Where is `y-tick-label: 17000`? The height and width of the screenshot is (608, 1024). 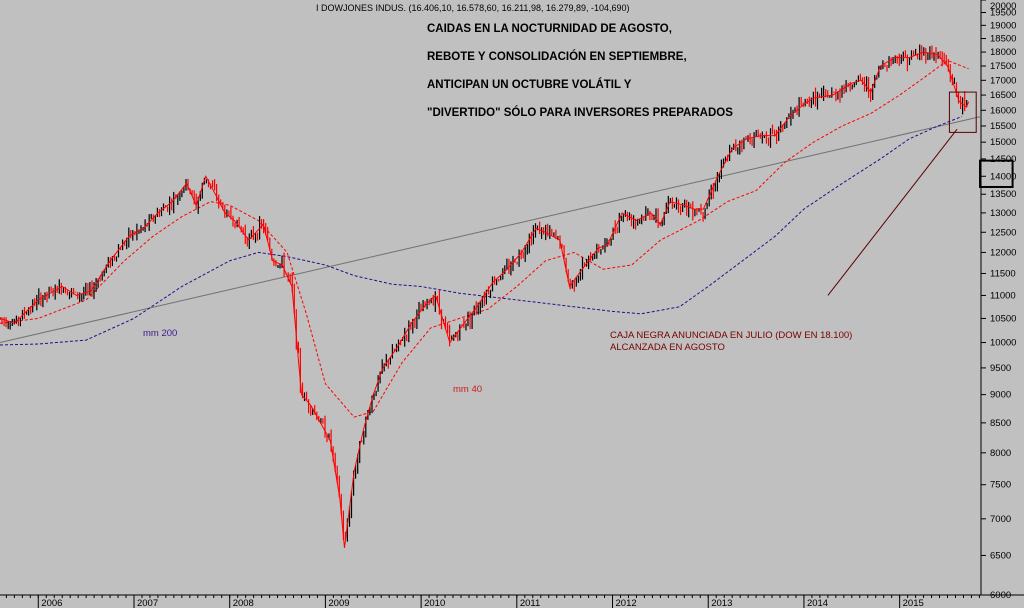 y-tick-label: 17000 is located at coordinates (1003, 80).